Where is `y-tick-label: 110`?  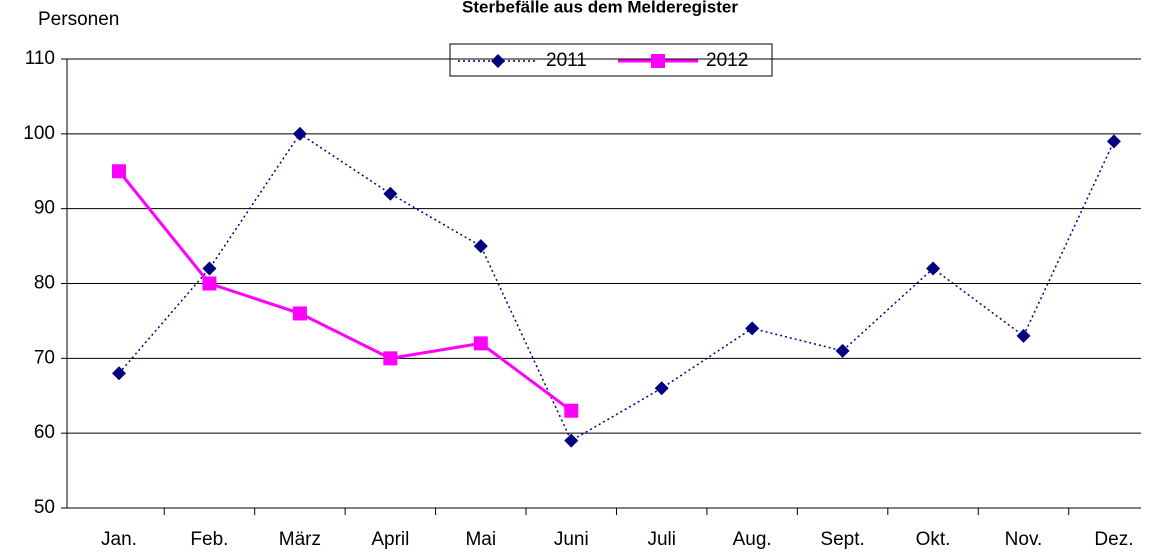 y-tick-label: 110 is located at coordinates (40, 58).